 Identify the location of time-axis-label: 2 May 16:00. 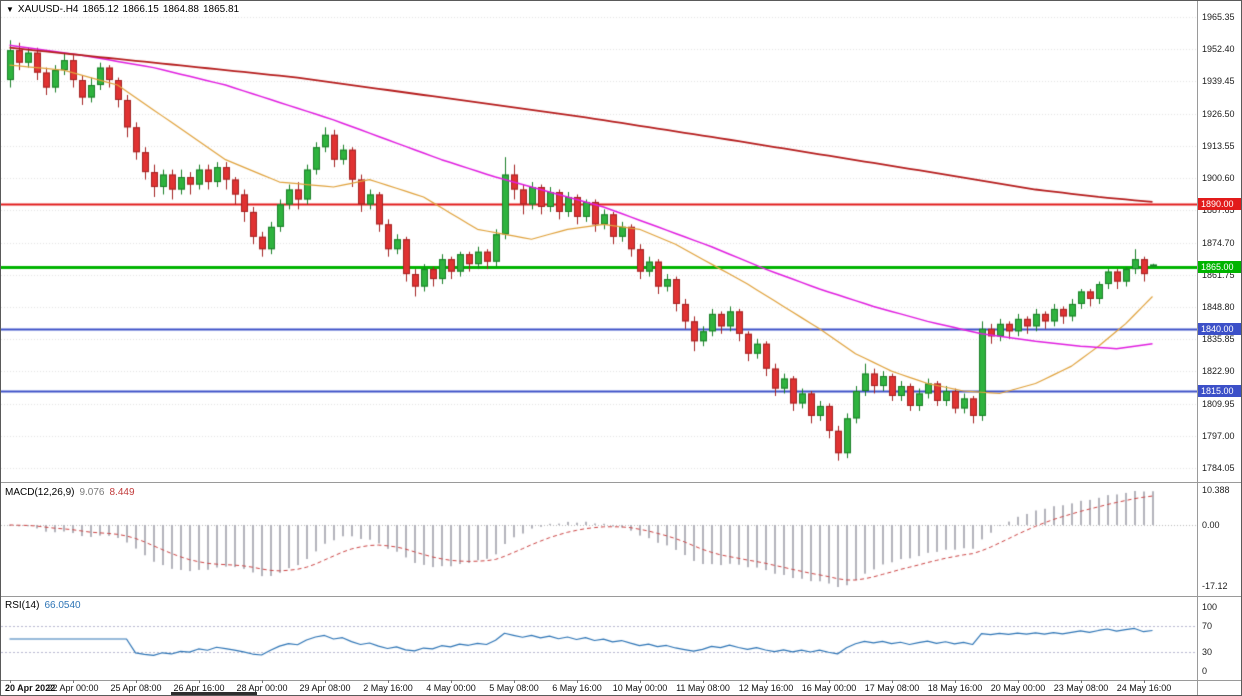
(388, 688).